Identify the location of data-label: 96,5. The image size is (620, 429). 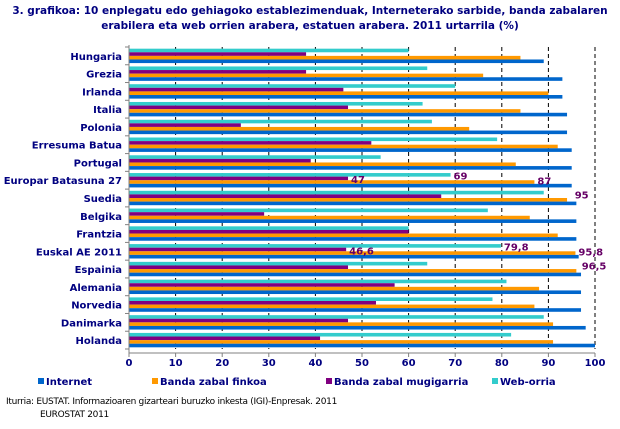
(594, 266).